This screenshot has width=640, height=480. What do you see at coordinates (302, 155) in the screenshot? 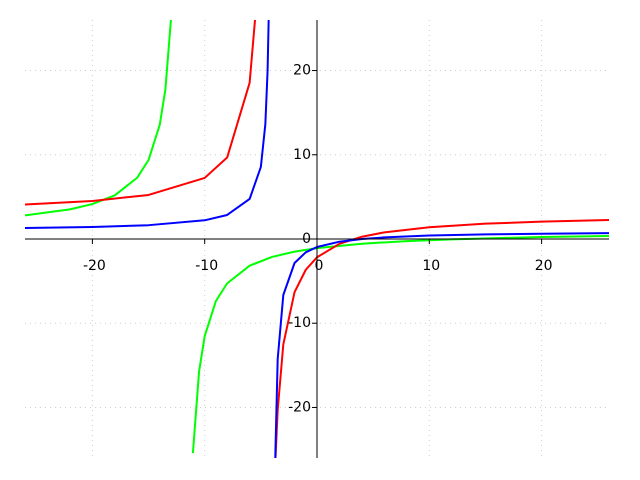
I see `y-tick-label: 10` at bounding box center [302, 155].